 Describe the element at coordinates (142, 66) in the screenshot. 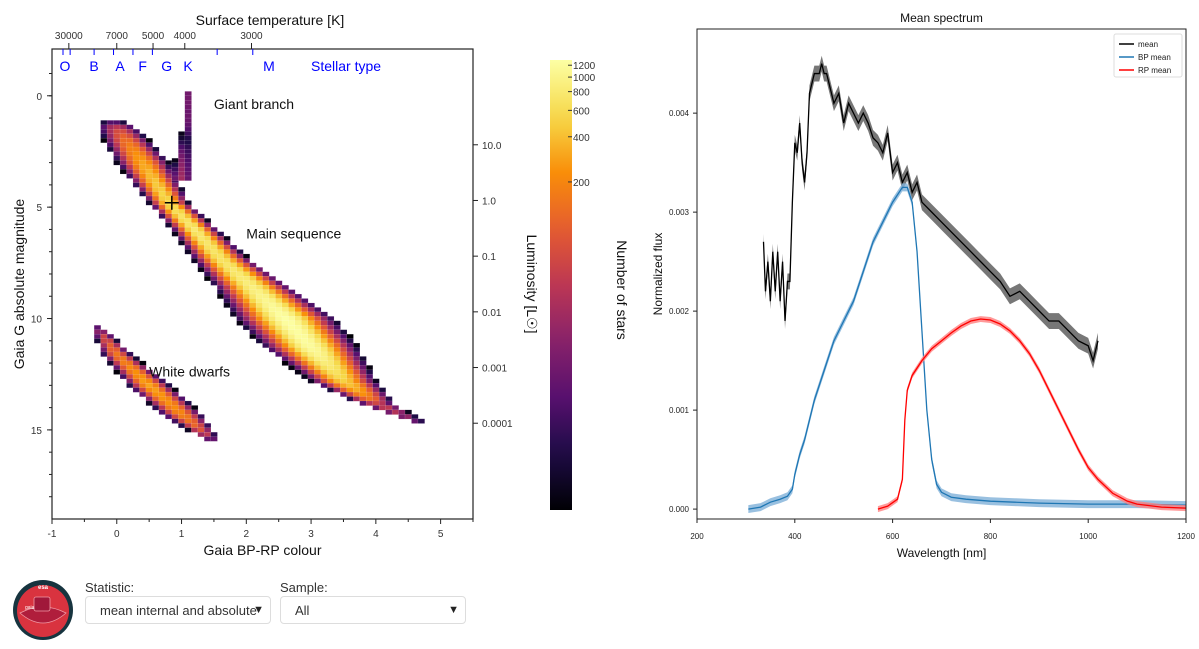

I see `stellar-type-label: F` at that location.